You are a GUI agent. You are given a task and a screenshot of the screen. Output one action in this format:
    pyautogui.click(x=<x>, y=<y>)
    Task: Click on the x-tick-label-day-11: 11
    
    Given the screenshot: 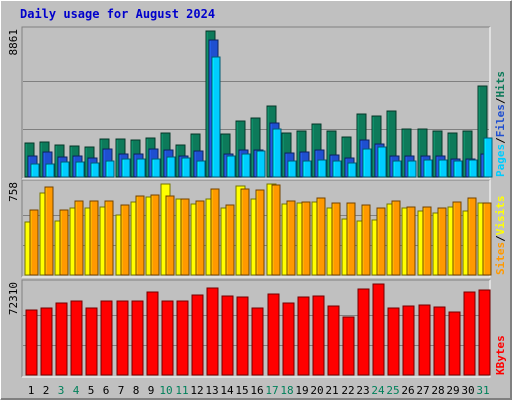 What is the action you would take?
    pyautogui.click(x=181, y=390)
    